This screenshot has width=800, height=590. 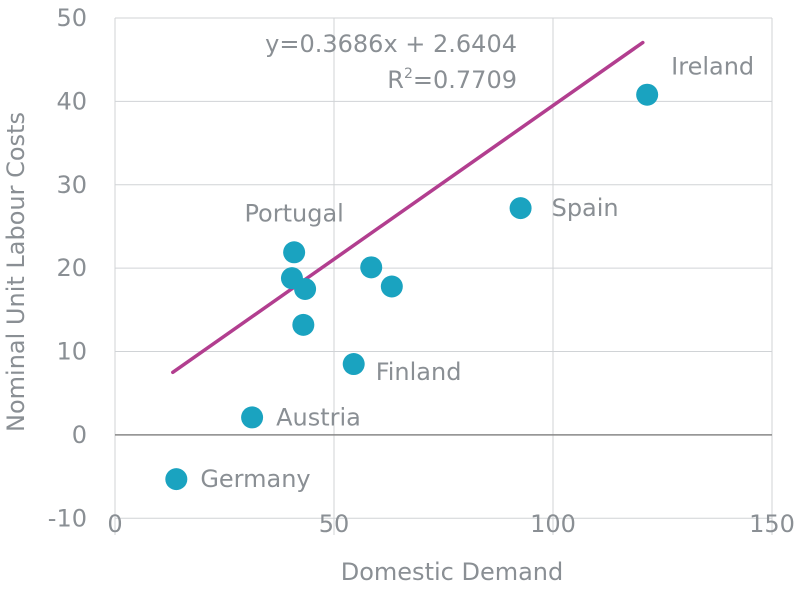 What do you see at coordinates (71, 101) in the screenshot?
I see `y-tick-label: 40` at bounding box center [71, 101].